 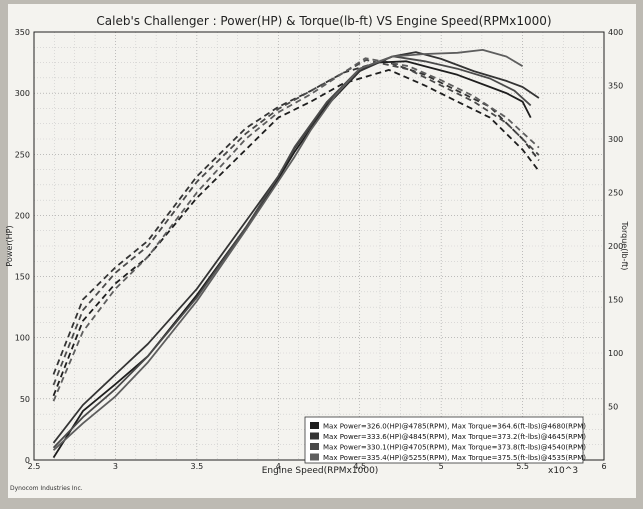 I want to click on x-tick-label: 3.5, so click(x=196, y=466).